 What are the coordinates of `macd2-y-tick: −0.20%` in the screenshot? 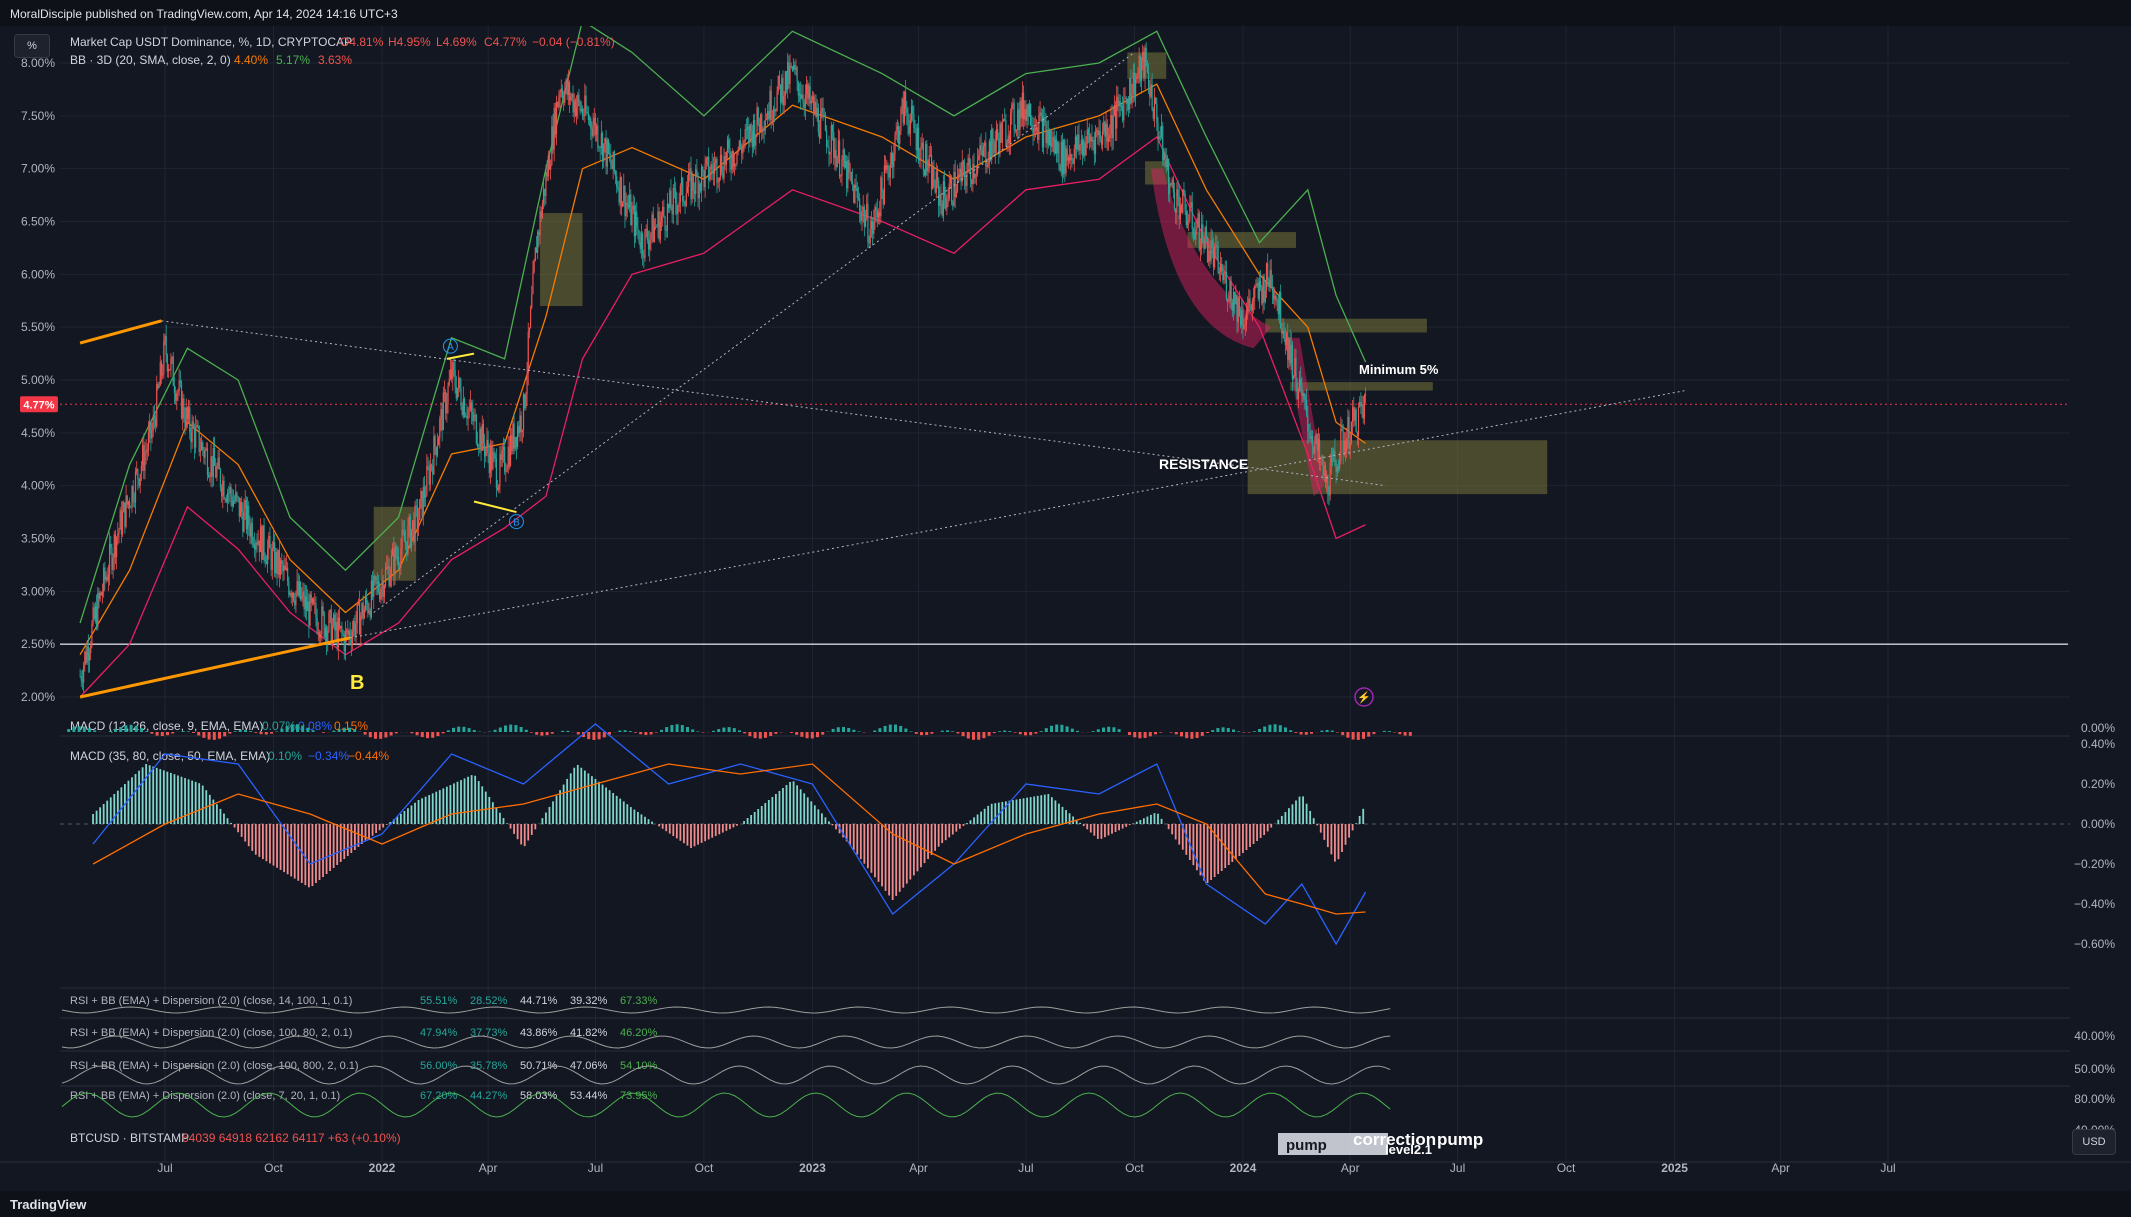 It's located at (2094, 864).